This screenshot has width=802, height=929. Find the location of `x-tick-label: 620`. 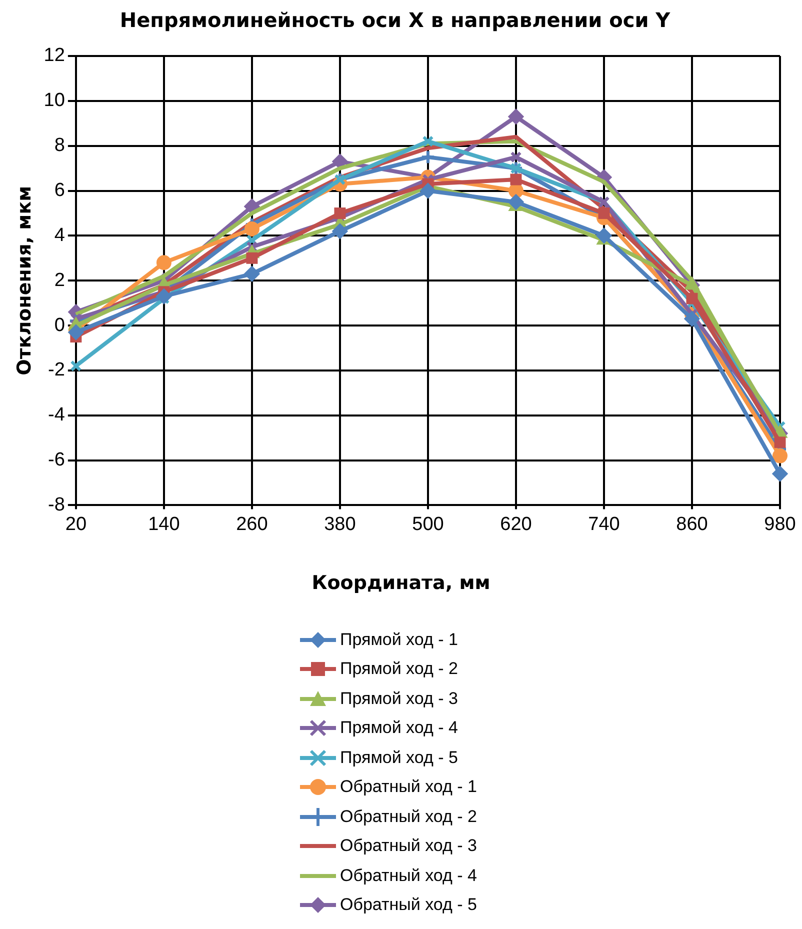

x-tick-label: 620 is located at coordinates (516, 524).